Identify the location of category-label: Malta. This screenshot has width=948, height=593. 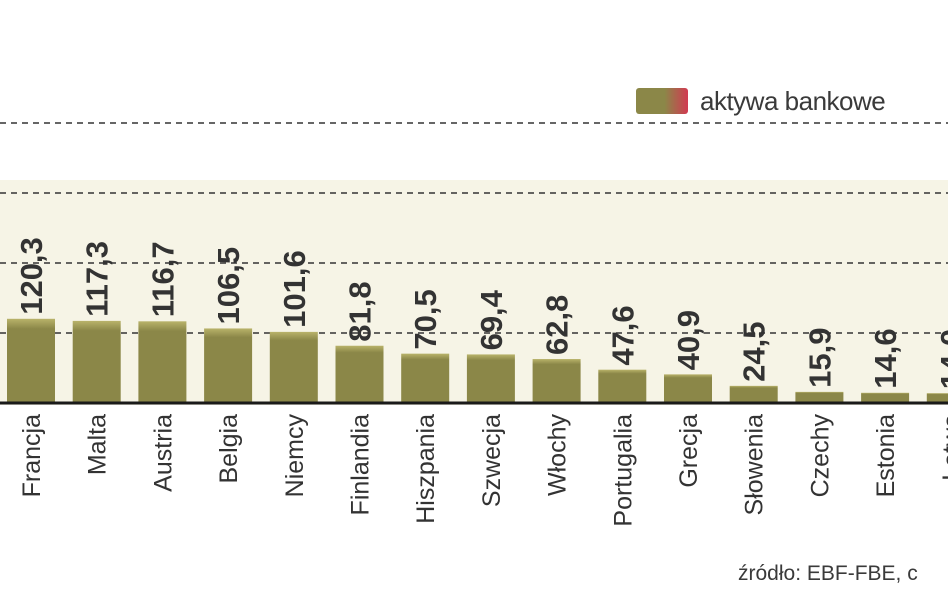
(98, 444).